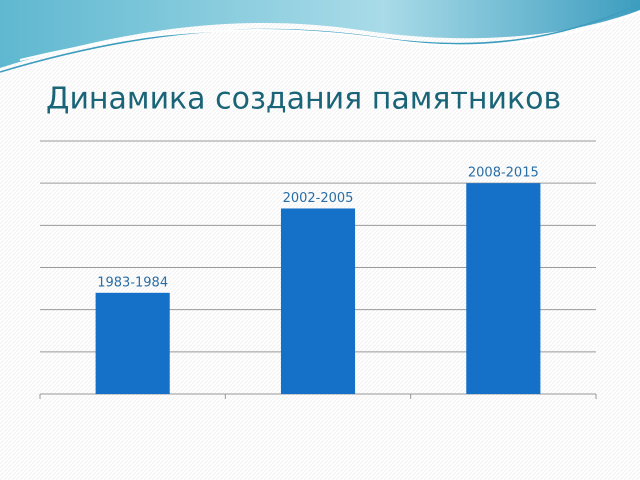 This screenshot has height=480, width=640. What do you see at coordinates (329, 36) in the screenshot?
I see `wave-line` at bounding box center [329, 36].